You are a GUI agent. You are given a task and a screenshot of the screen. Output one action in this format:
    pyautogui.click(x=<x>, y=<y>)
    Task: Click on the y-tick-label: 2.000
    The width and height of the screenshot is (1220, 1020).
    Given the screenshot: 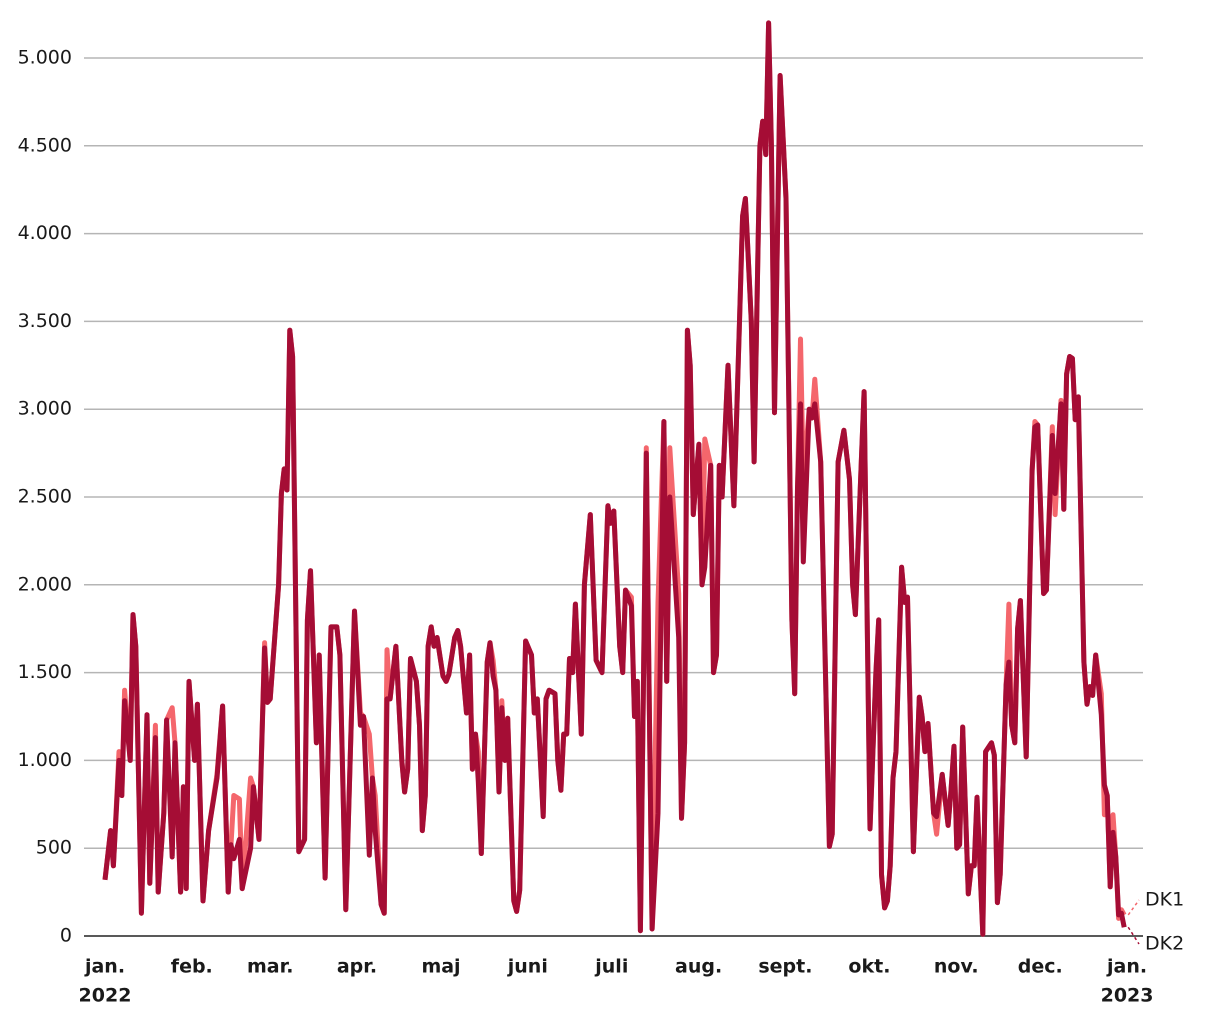 What is the action you would take?
    pyautogui.click(x=45, y=584)
    